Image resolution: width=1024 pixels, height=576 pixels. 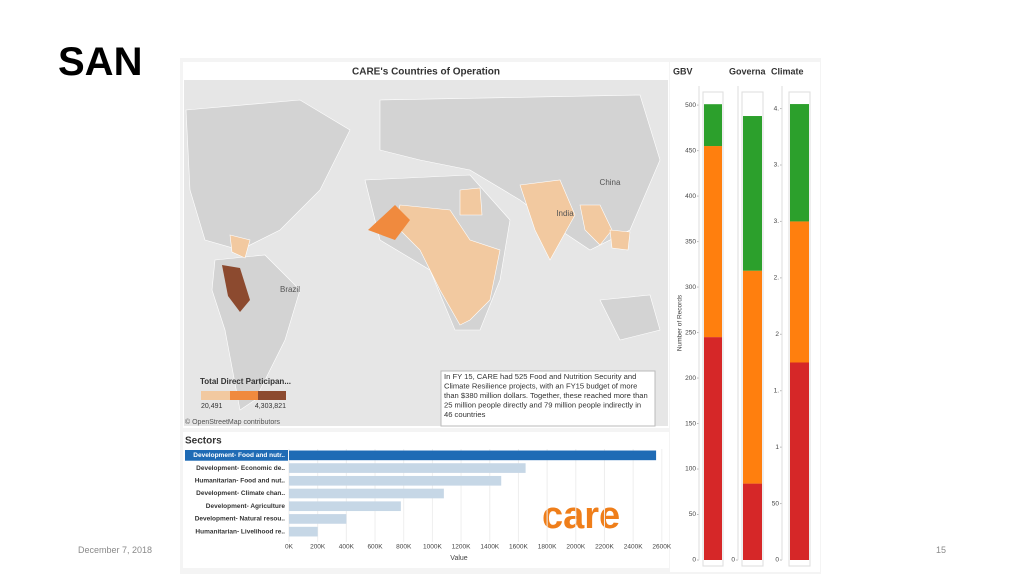 What do you see at coordinates (461, 547) in the screenshot?
I see `x-tick-label: 1200K` at bounding box center [461, 547].